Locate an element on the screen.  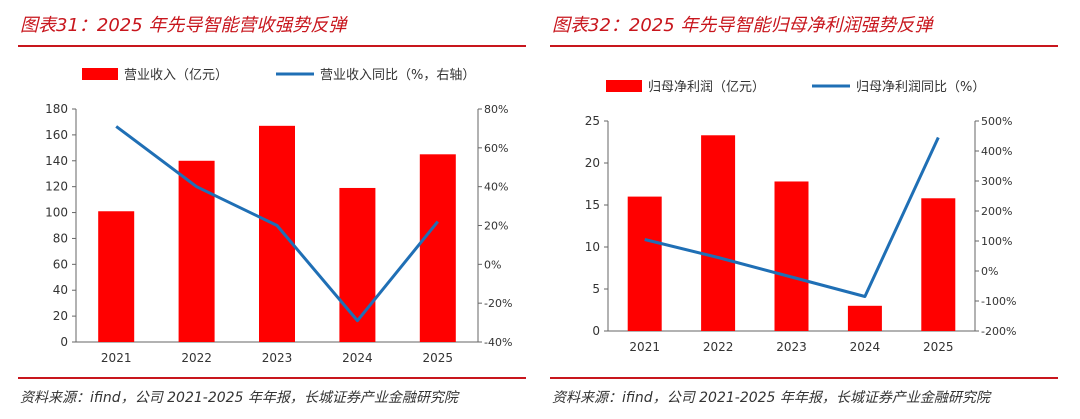
left-tick-label: 60 is located at coordinates (60, 264).